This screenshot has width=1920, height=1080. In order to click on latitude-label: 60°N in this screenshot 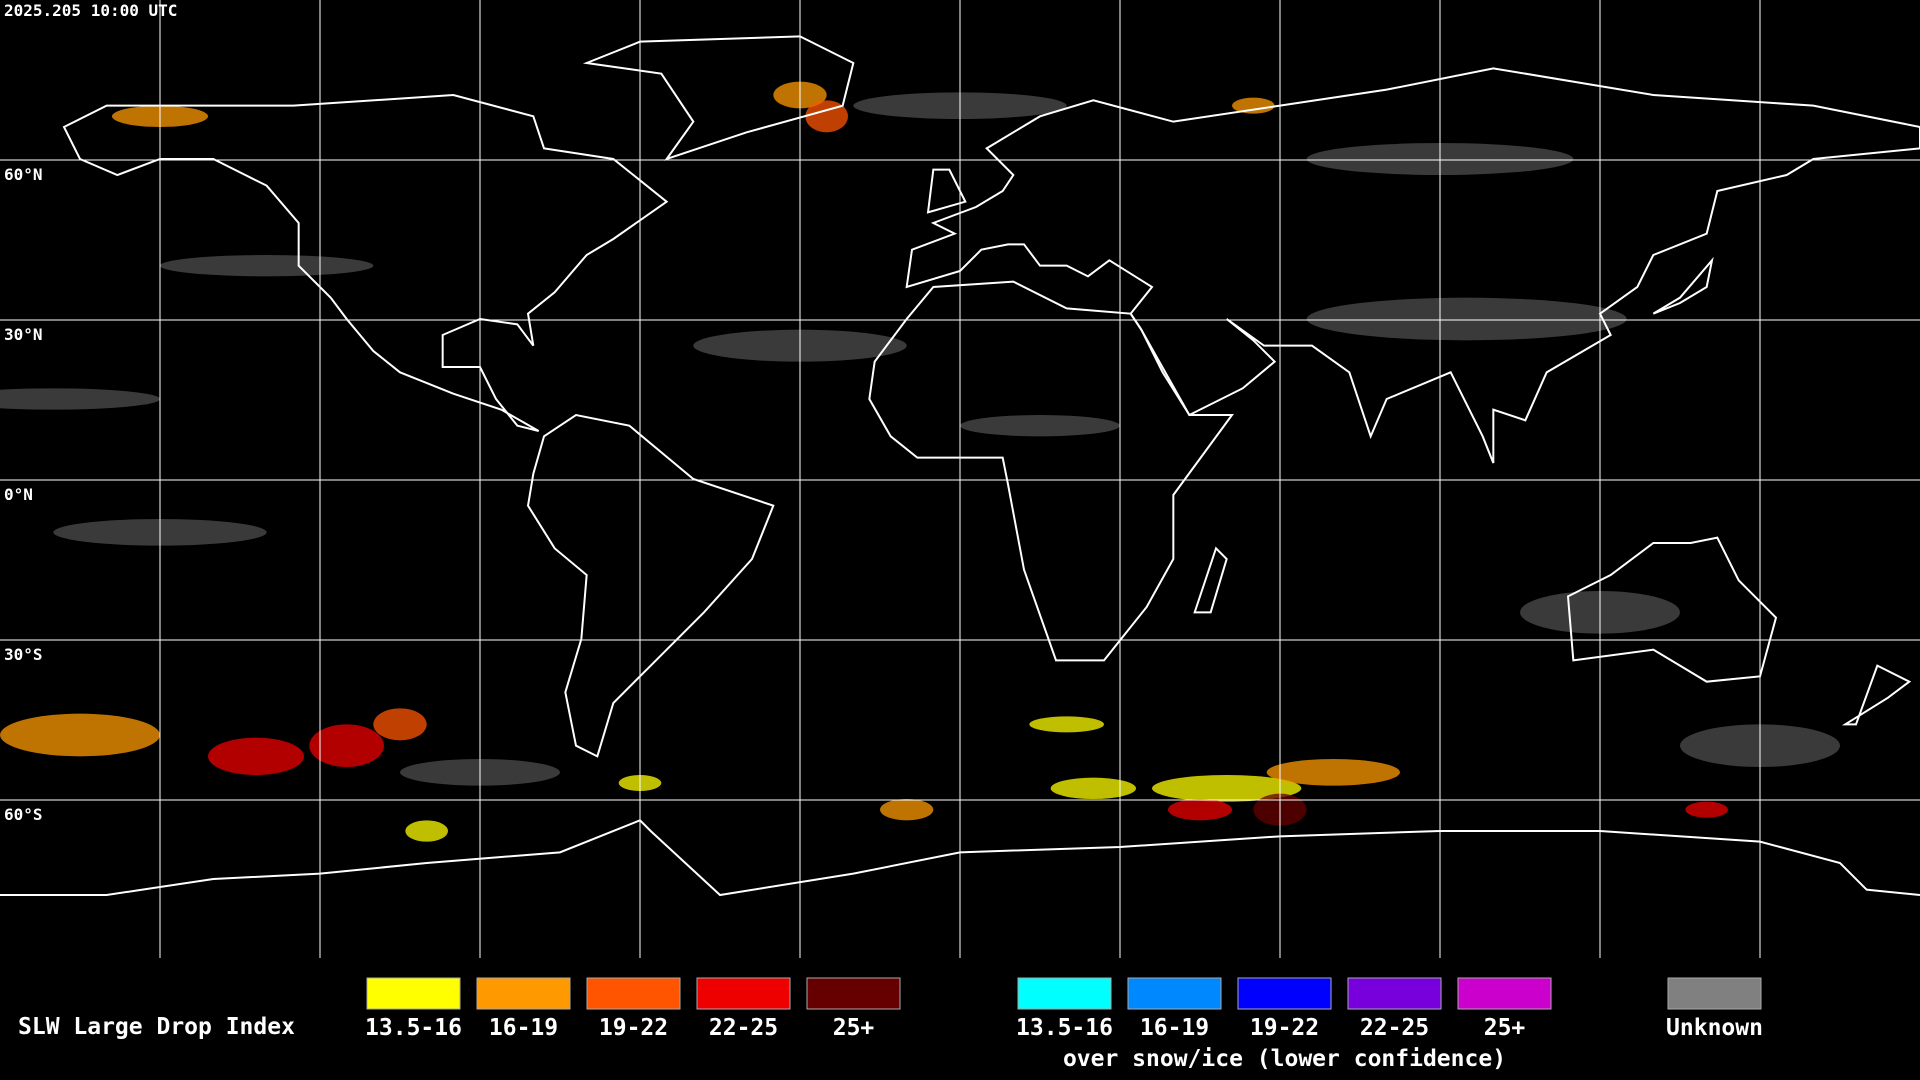, I will do `click(23, 174)`.